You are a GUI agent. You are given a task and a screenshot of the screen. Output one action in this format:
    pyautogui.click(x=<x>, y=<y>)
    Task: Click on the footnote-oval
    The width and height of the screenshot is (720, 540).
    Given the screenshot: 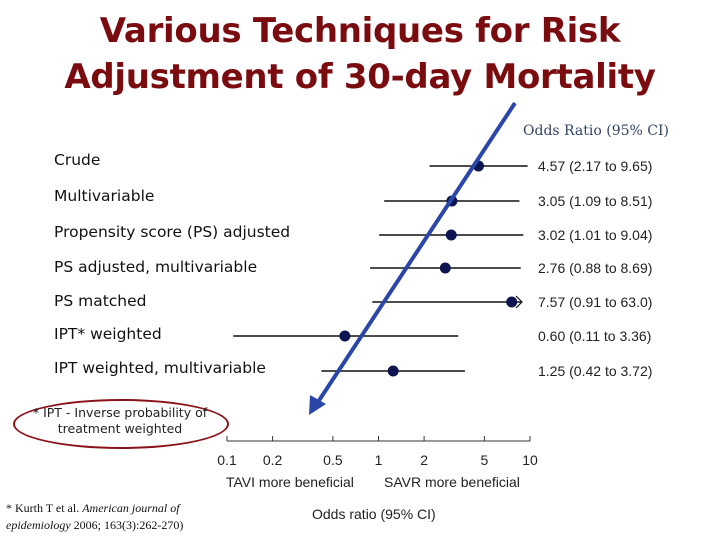 What is the action you would take?
    pyautogui.click(x=121, y=424)
    